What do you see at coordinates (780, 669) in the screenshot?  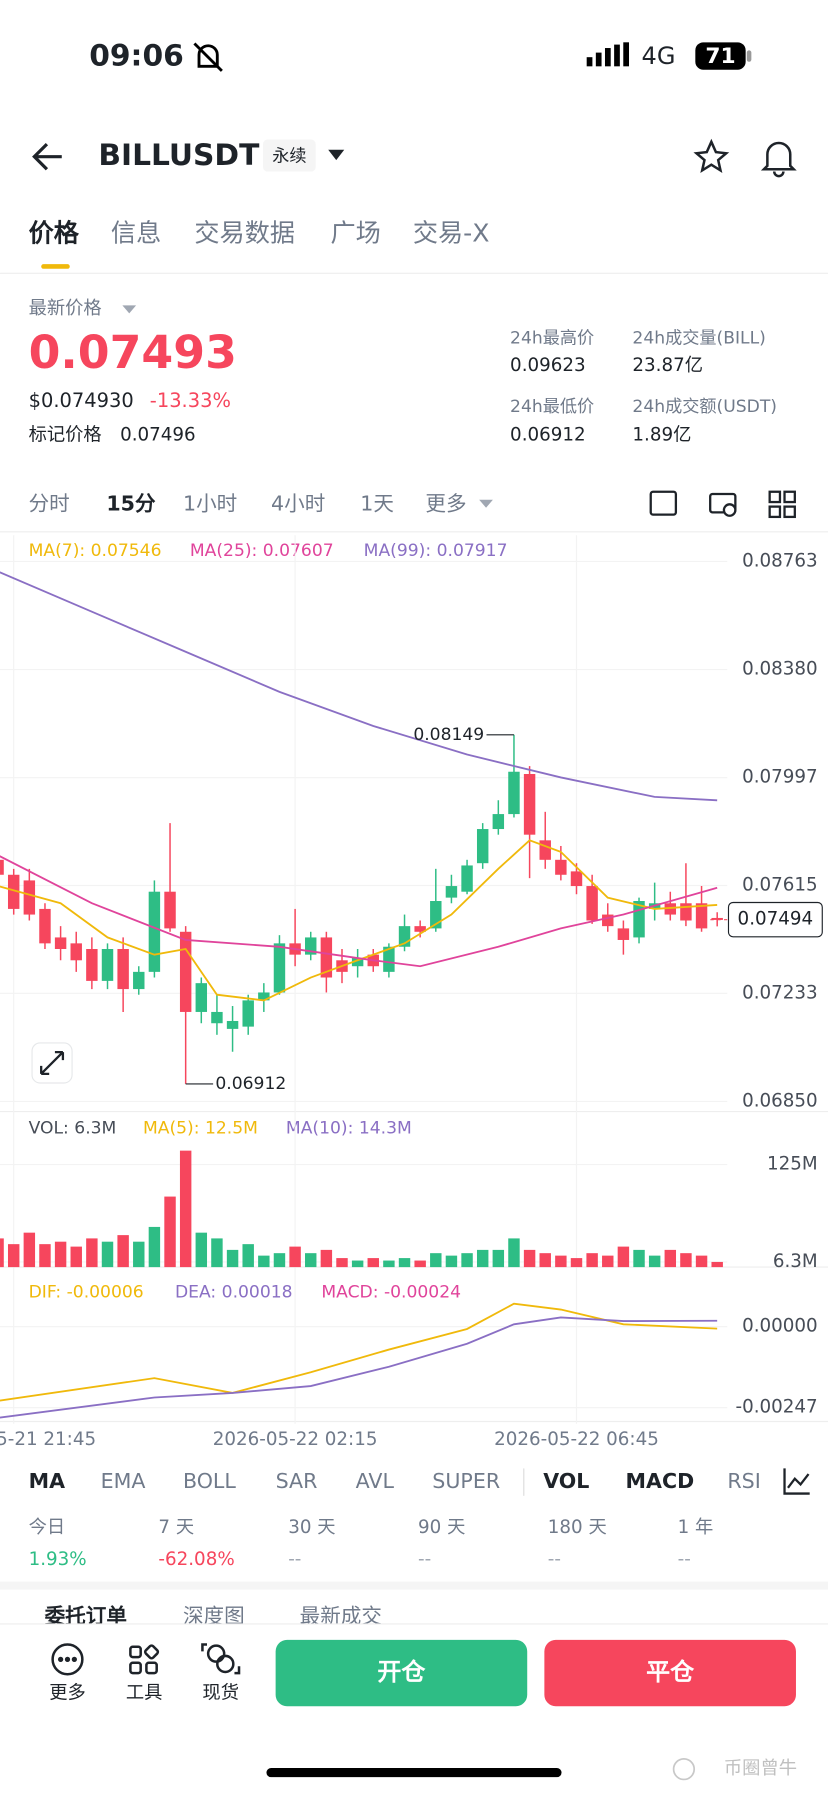 I see `y-tick-label: 0.08380` at bounding box center [780, 669].